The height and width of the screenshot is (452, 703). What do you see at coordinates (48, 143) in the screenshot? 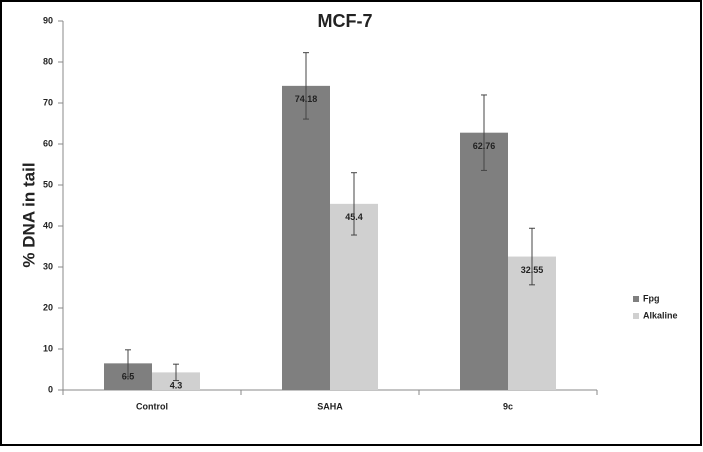
I see `y-tick-label: 60` at bounding box center [48, 143].